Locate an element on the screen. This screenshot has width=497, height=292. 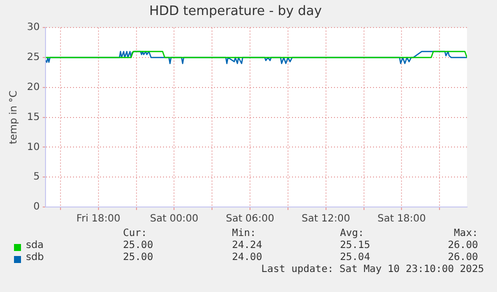
x-tick-label: Sat 06:00 is located at coordinates (250, 219).